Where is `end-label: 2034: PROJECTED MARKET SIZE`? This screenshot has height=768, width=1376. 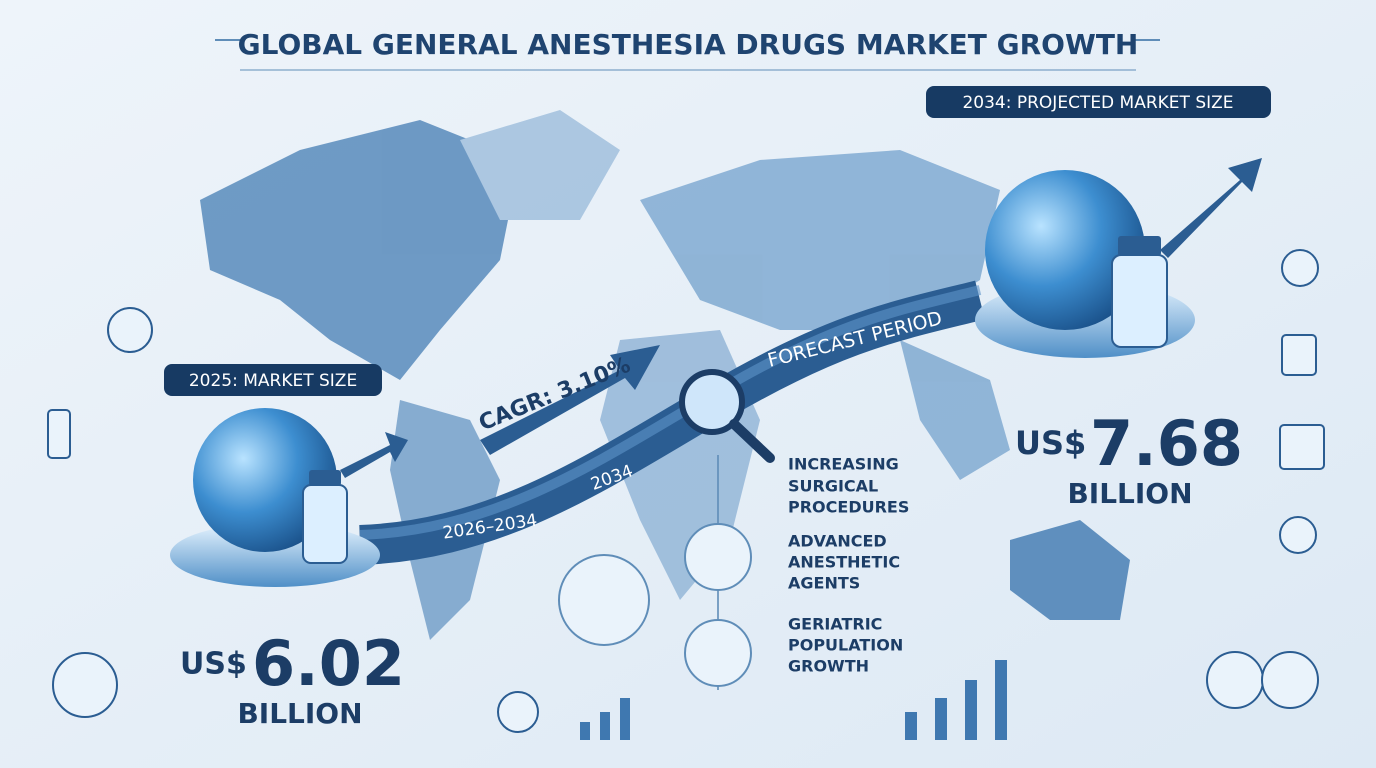 end-label: 2034: PROJECTED MARKET SIZE is located at coordinates (1098, 102).